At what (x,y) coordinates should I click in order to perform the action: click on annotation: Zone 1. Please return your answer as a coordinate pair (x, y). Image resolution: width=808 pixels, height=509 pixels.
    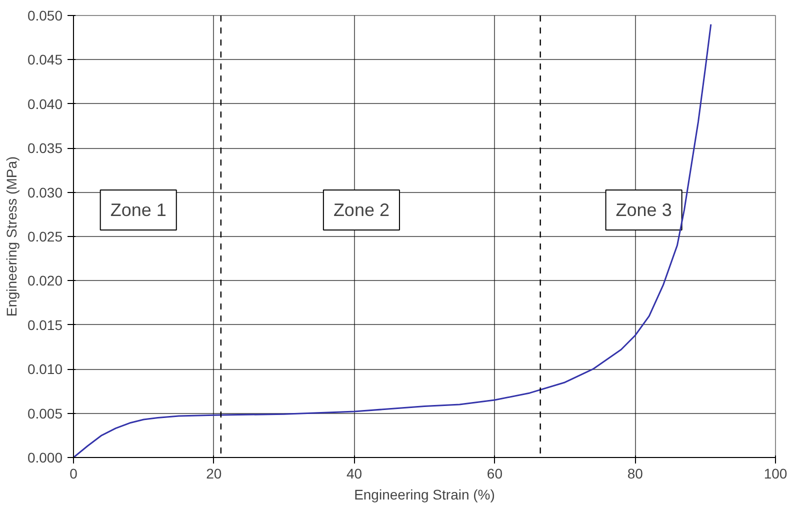
    Looking at the image, I should click on (138, 210).